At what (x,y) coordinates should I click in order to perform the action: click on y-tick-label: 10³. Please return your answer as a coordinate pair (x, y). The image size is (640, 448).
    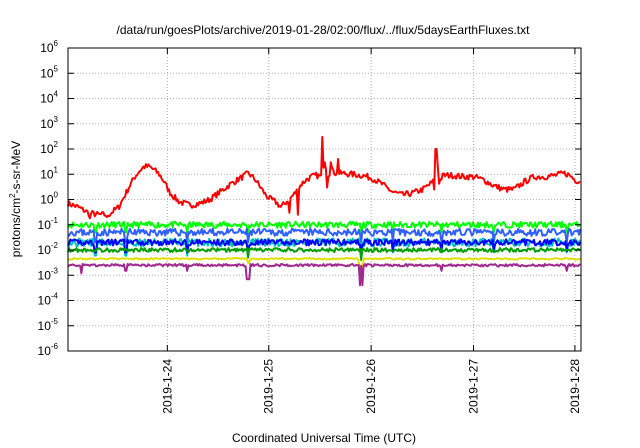
    Looking at the image, I should click on (49, 123).